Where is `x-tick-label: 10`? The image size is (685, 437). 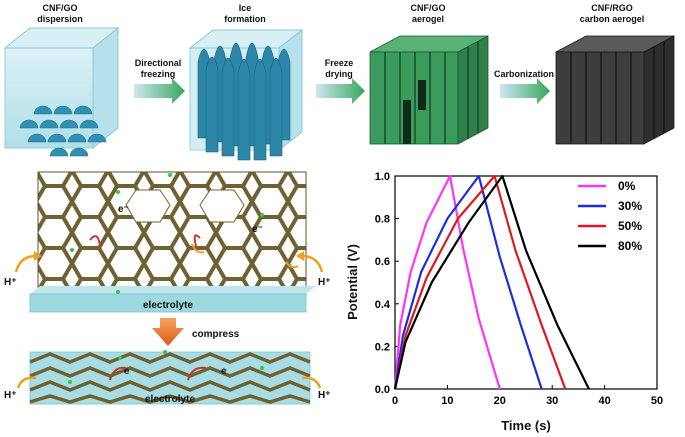 x-tick-label: 10 is located at coordinates (447, 401).